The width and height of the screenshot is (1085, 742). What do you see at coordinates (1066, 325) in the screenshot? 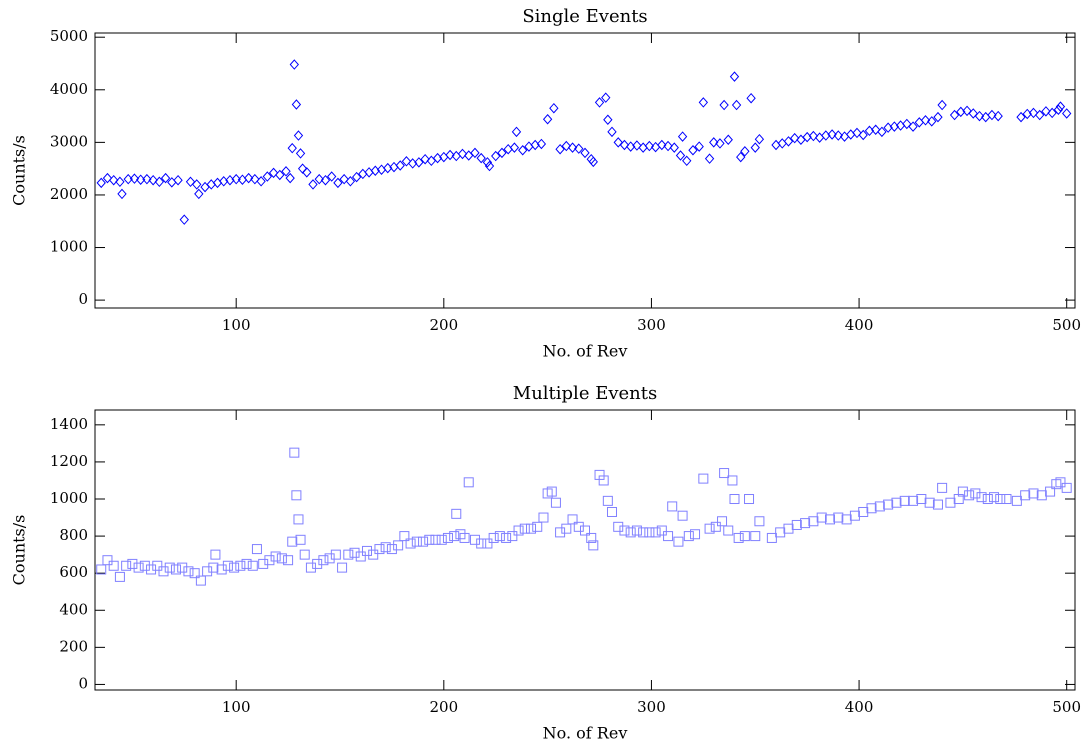
I see `x-tick-label: 500` at bounding box center [1066, 325].